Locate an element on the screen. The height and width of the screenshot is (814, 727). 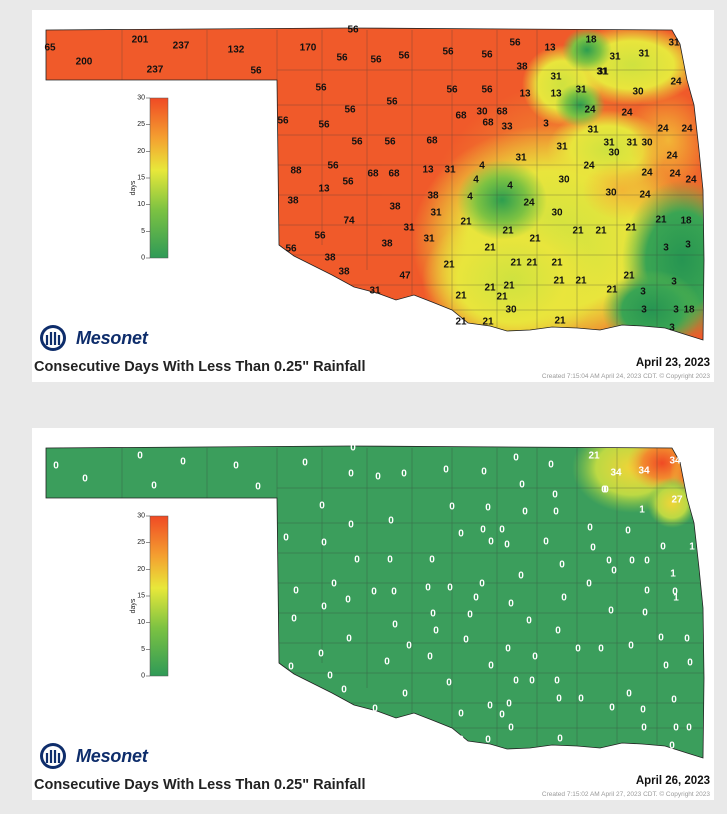
colorbar-tick-label: 0 is located at coordinates (143, 676).